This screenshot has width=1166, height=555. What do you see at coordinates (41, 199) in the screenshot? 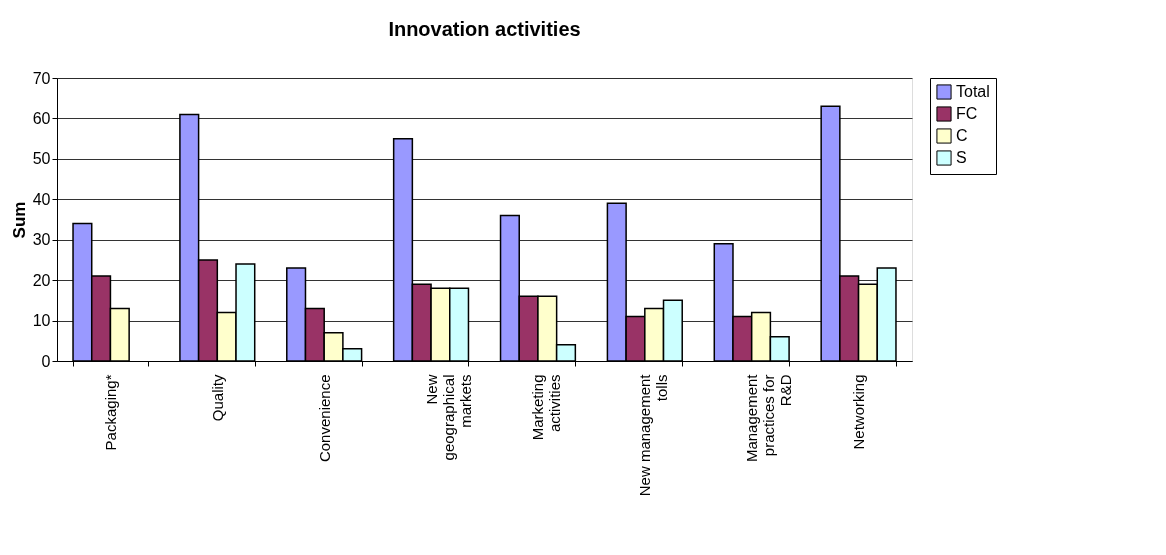
I see `y-tick-label: 40` at bounding box center [41, 199].